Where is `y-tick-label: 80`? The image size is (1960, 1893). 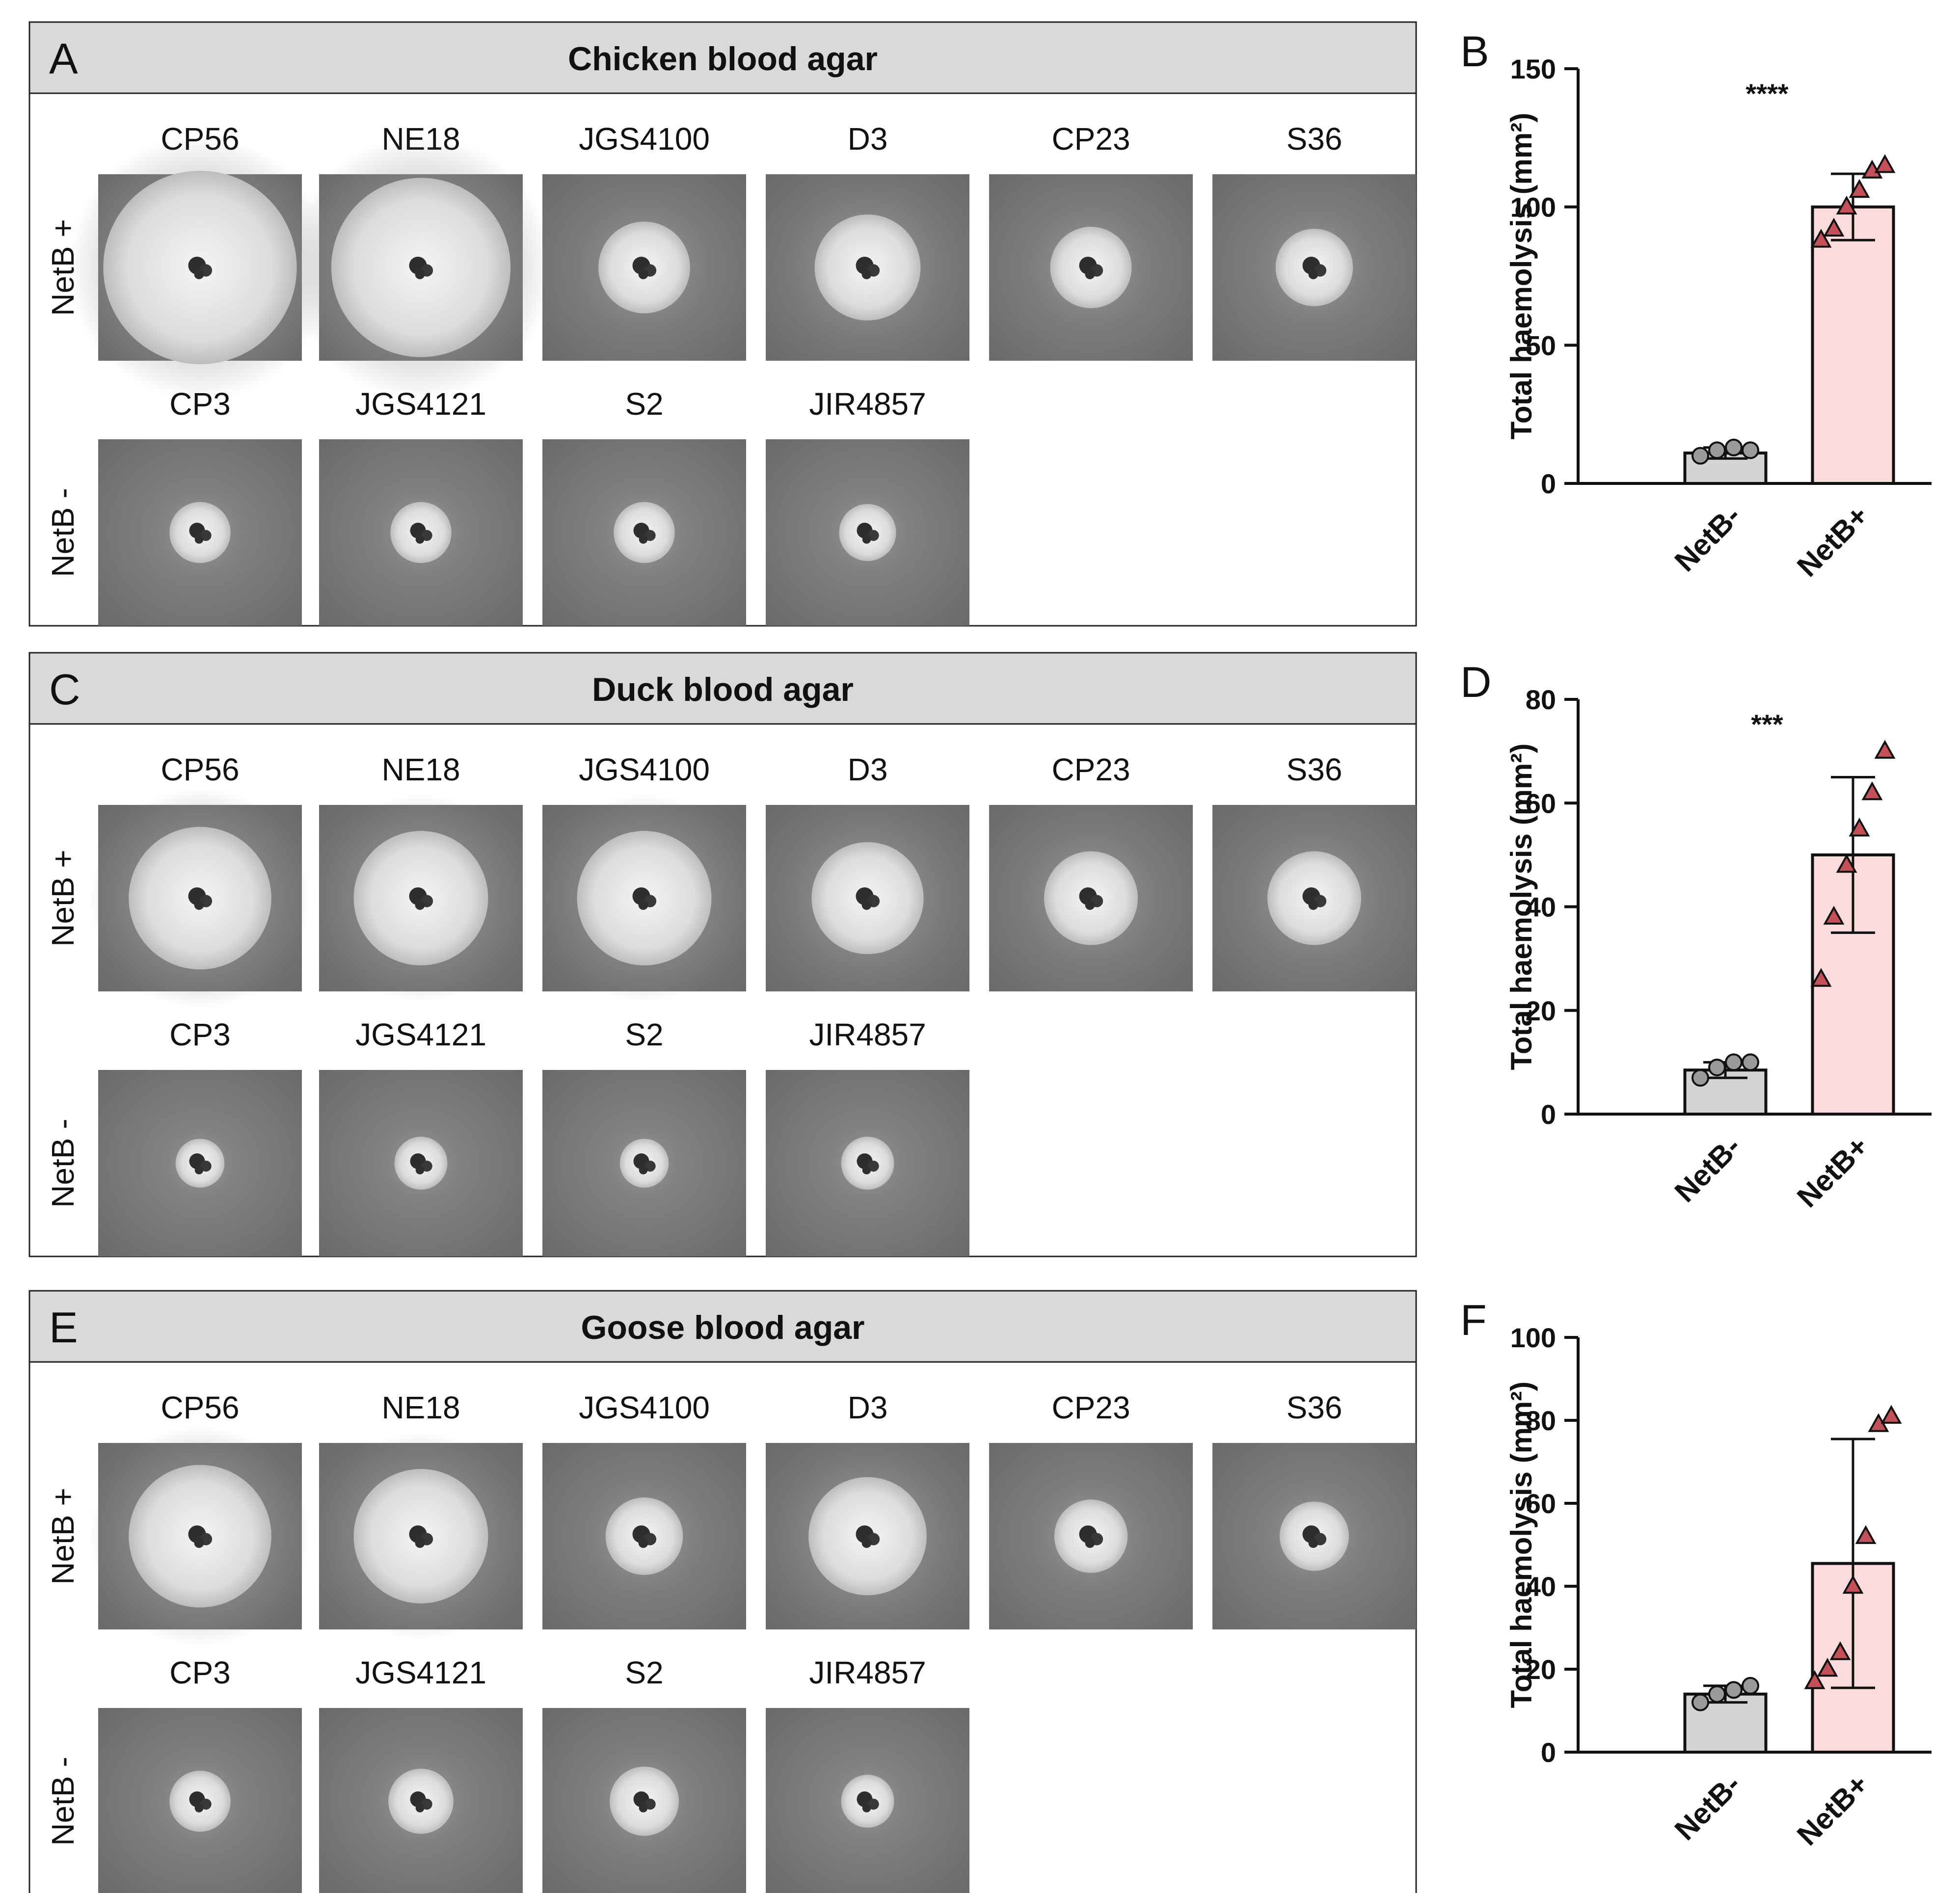
y-tick-label: 80 is located at coordinates (1541, 699).